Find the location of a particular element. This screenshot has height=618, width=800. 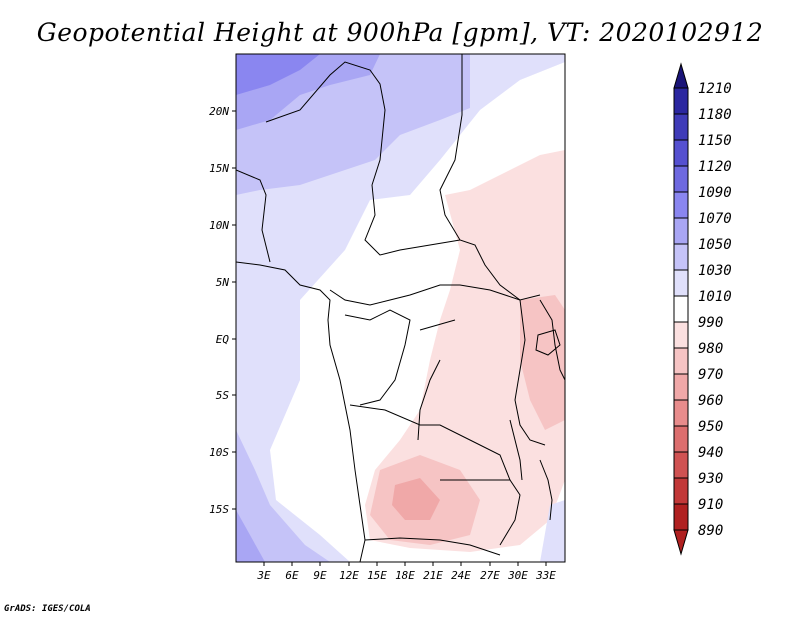

border-east is located at coordinates (552, 340).